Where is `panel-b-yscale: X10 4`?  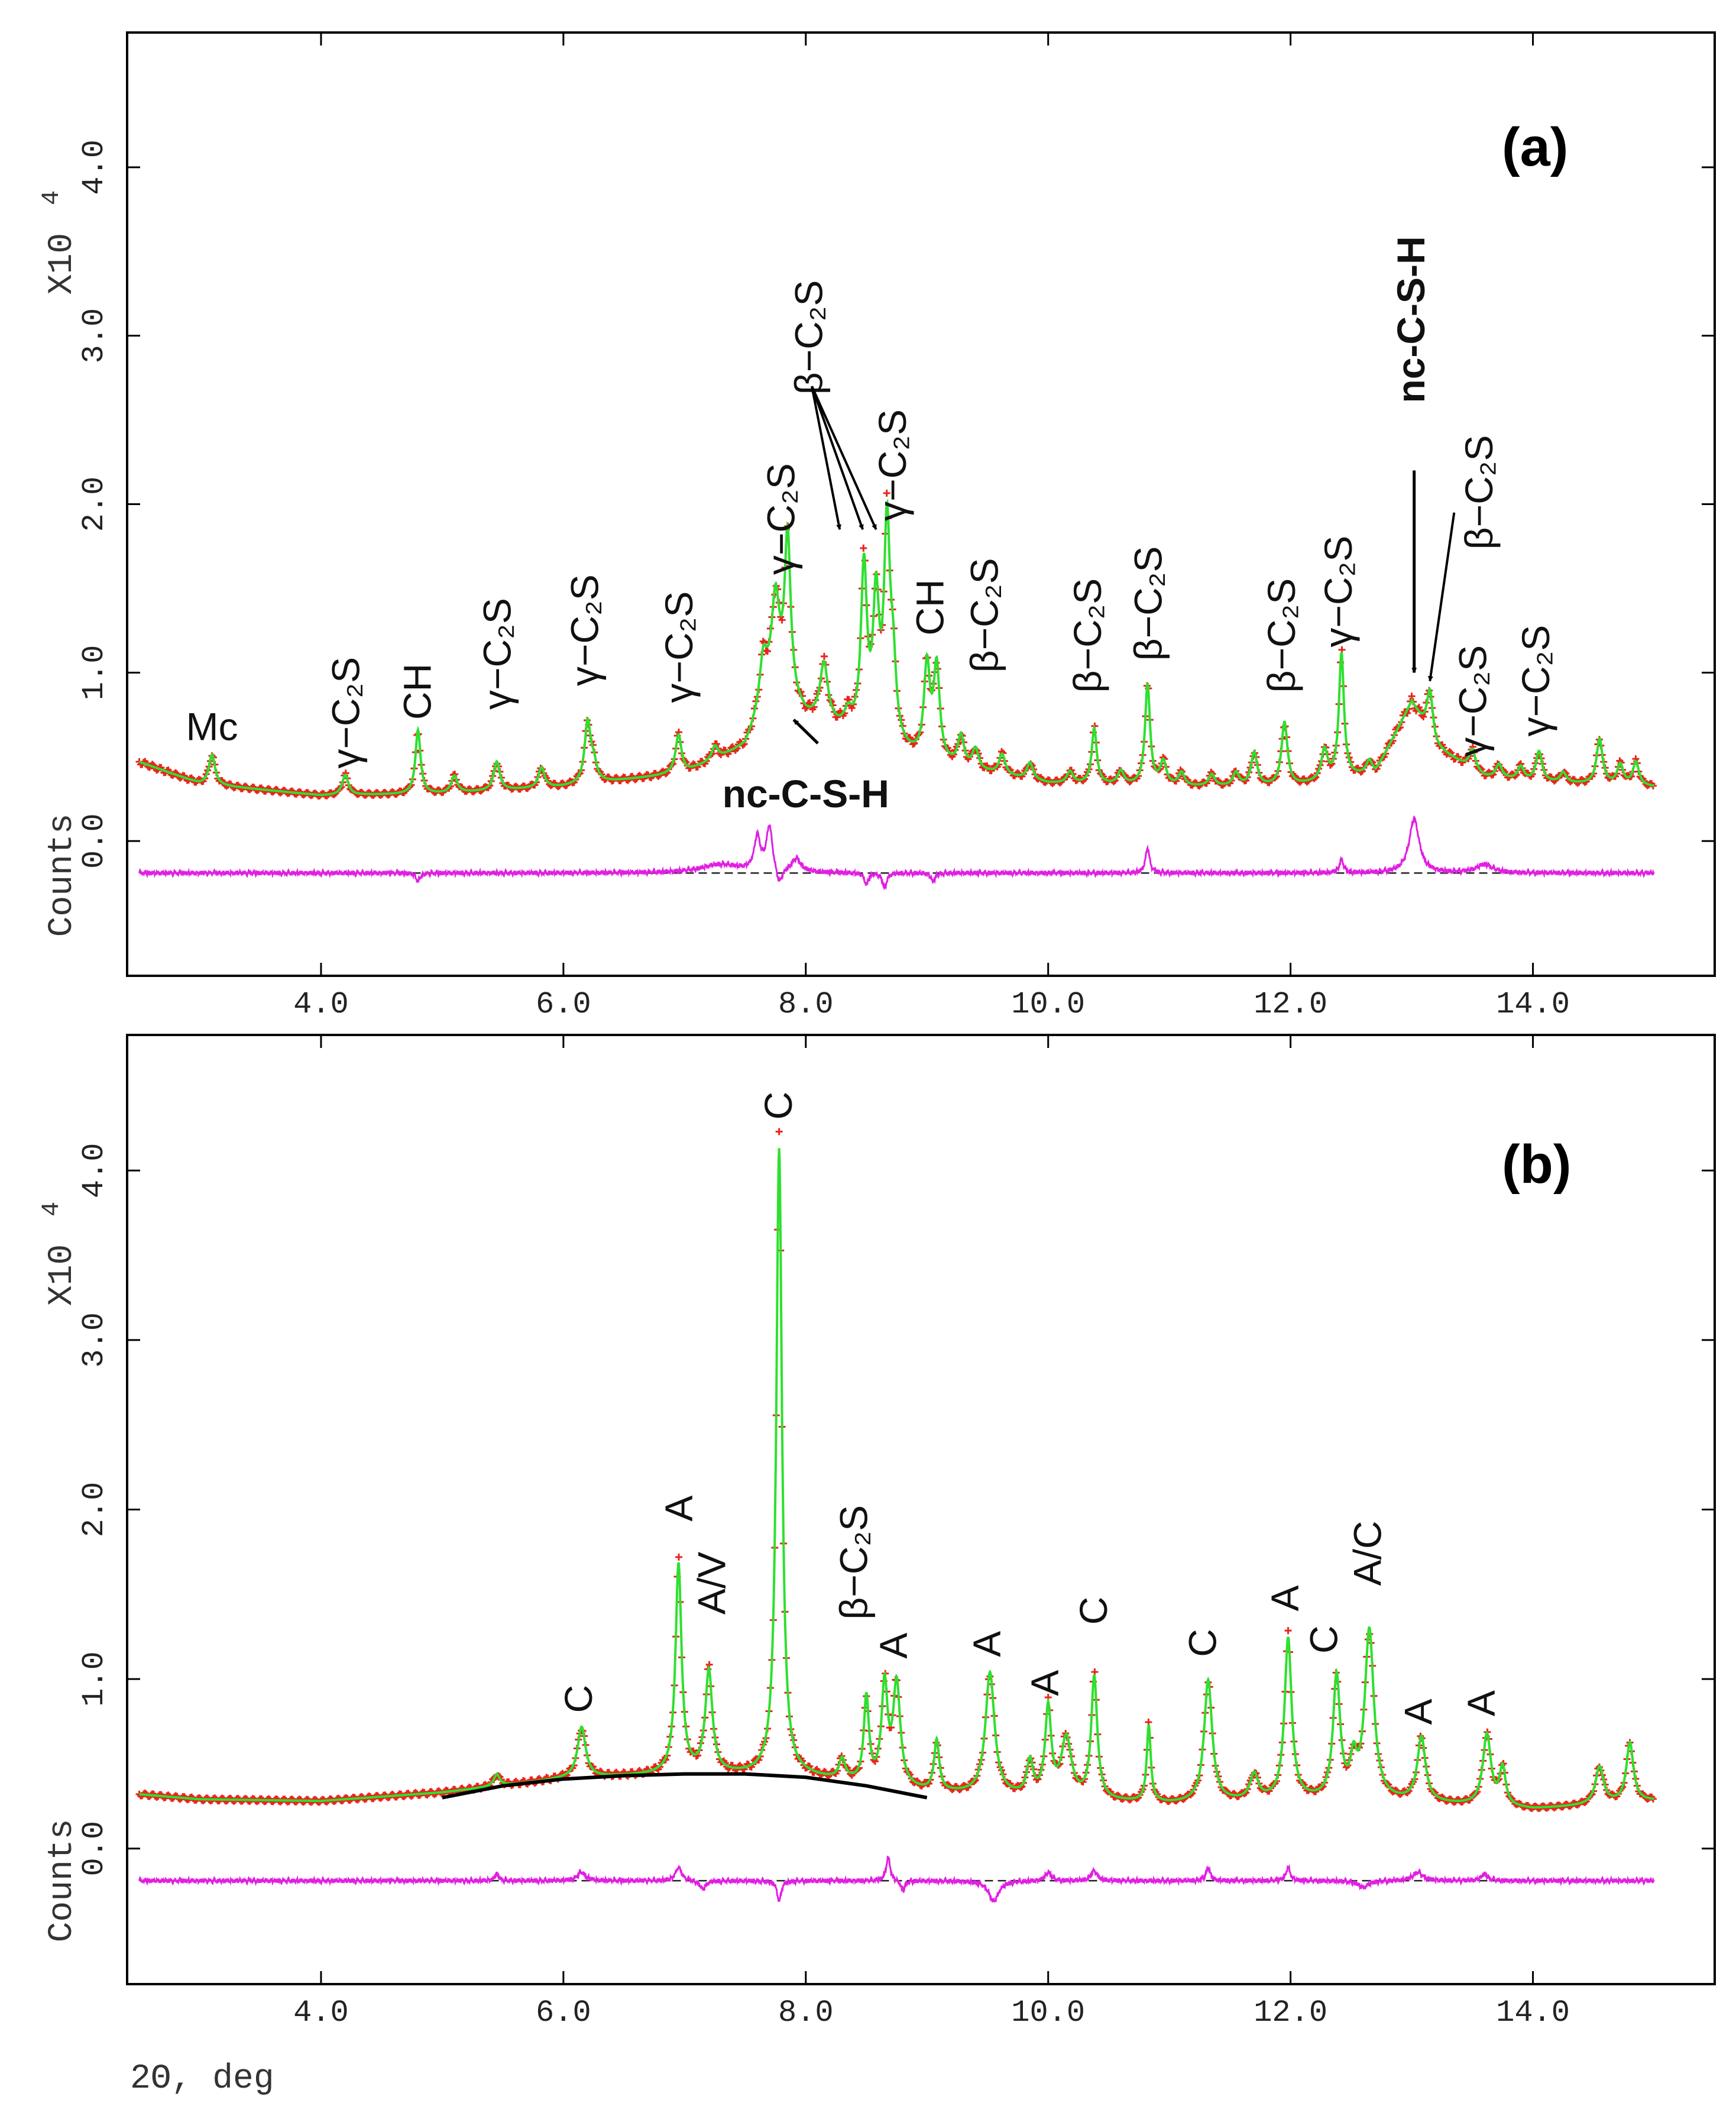
panel-b-yscale: X10 4 is located at coordinates (59, 1254).